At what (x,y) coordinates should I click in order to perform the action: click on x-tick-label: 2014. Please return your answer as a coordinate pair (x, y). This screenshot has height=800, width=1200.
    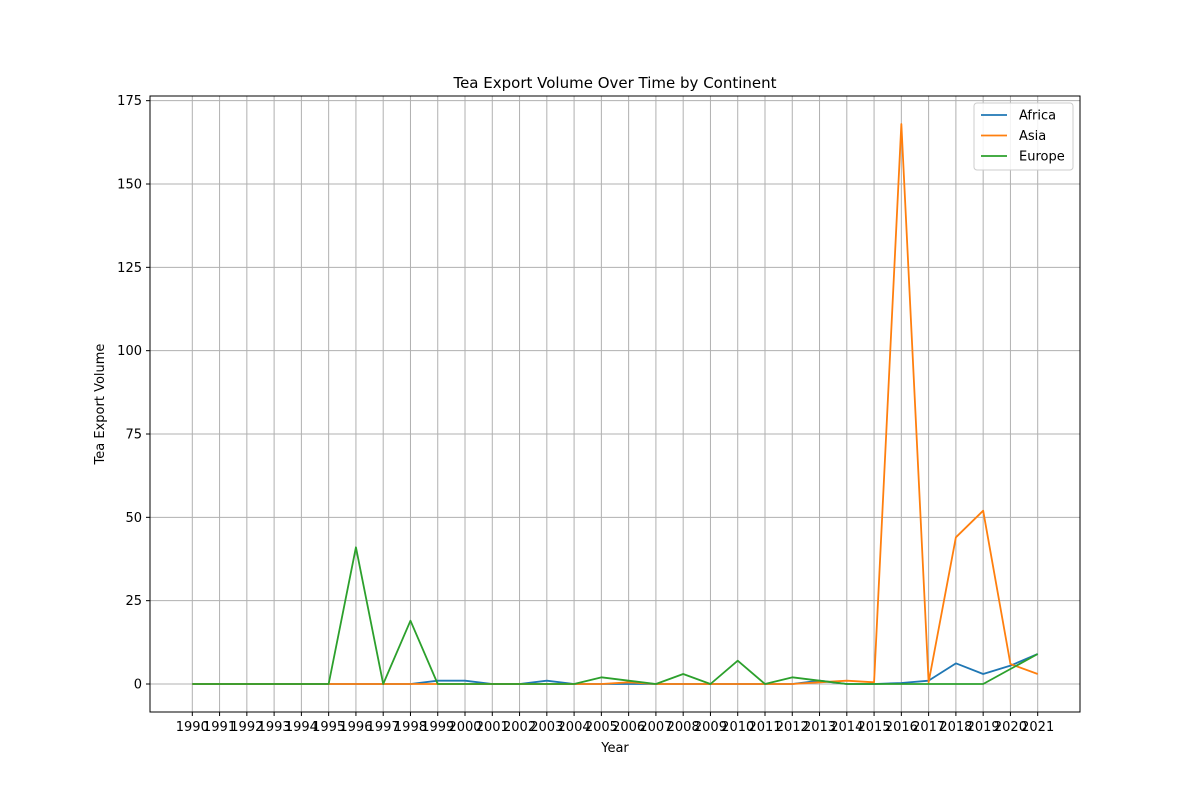
    Looking at the image, I should click on (846, 727).